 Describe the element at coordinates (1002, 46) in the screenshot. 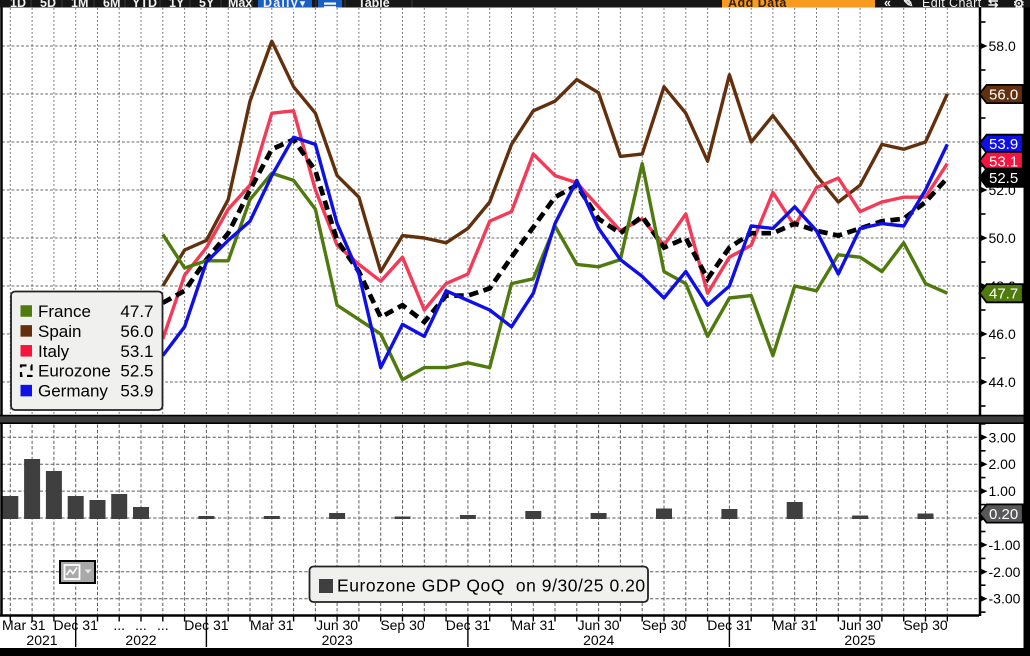

I see `svg-text: 58.0` at that location.